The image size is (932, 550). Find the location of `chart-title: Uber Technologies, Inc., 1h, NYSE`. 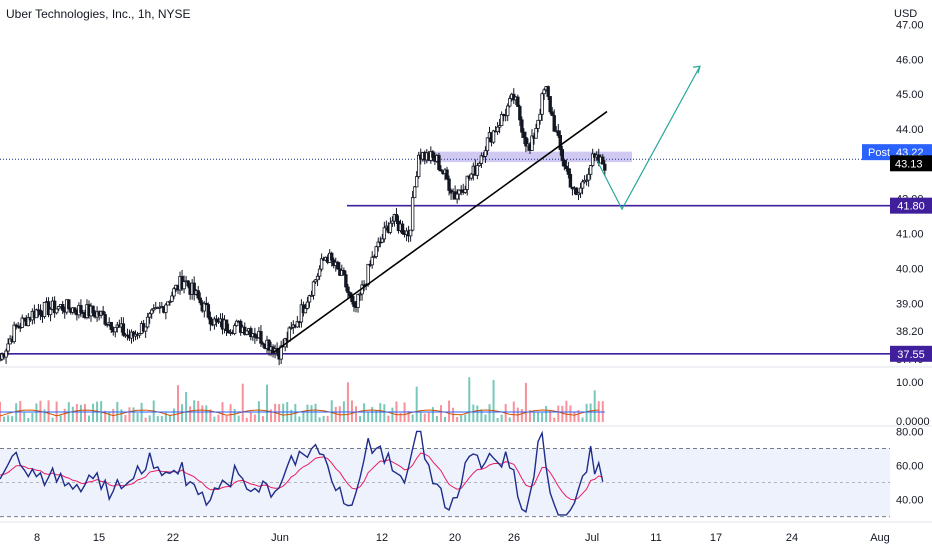

chart-title: Uber Technologies, Inc., 1h, NYSE is located at coordinates (98, 14).